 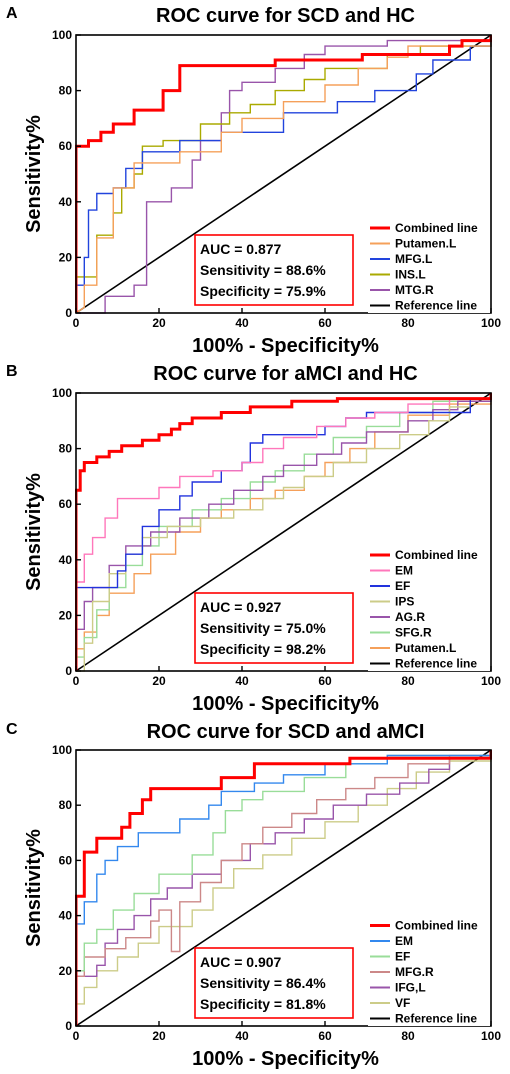 I want to click on legend-label-3: MFG.R, so click(x=414, y=972).